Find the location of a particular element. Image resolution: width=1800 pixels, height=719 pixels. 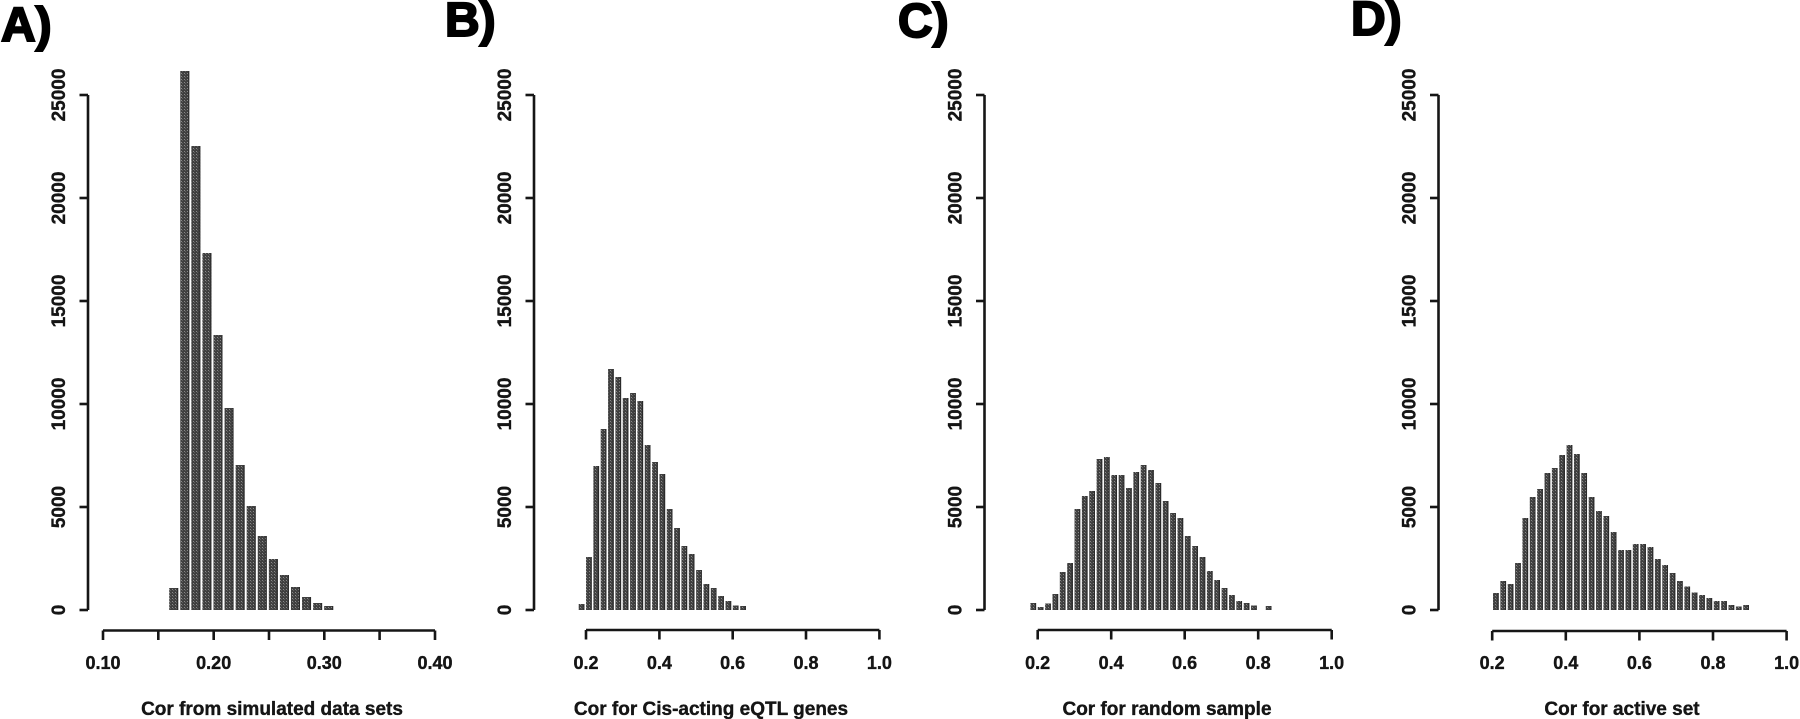

svg-text: Cor for random sample is located at coordinates (1166, 709).